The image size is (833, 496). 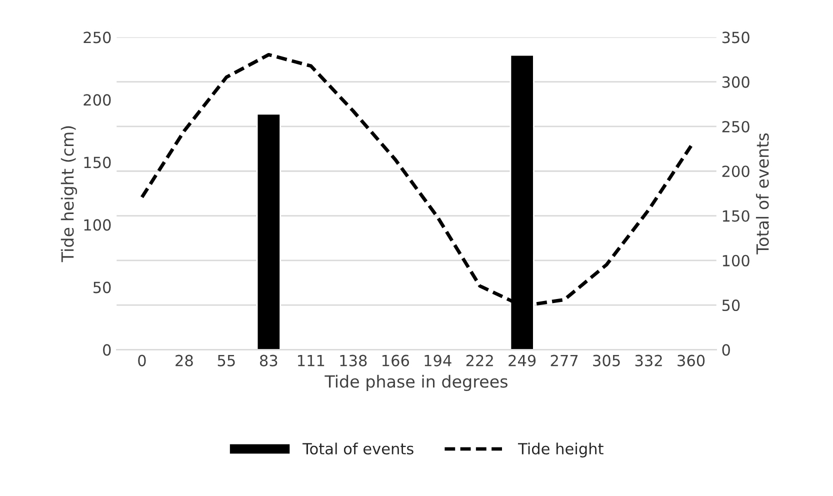 I want to click on x-tick-label: 194, so click(x=438, y=360).